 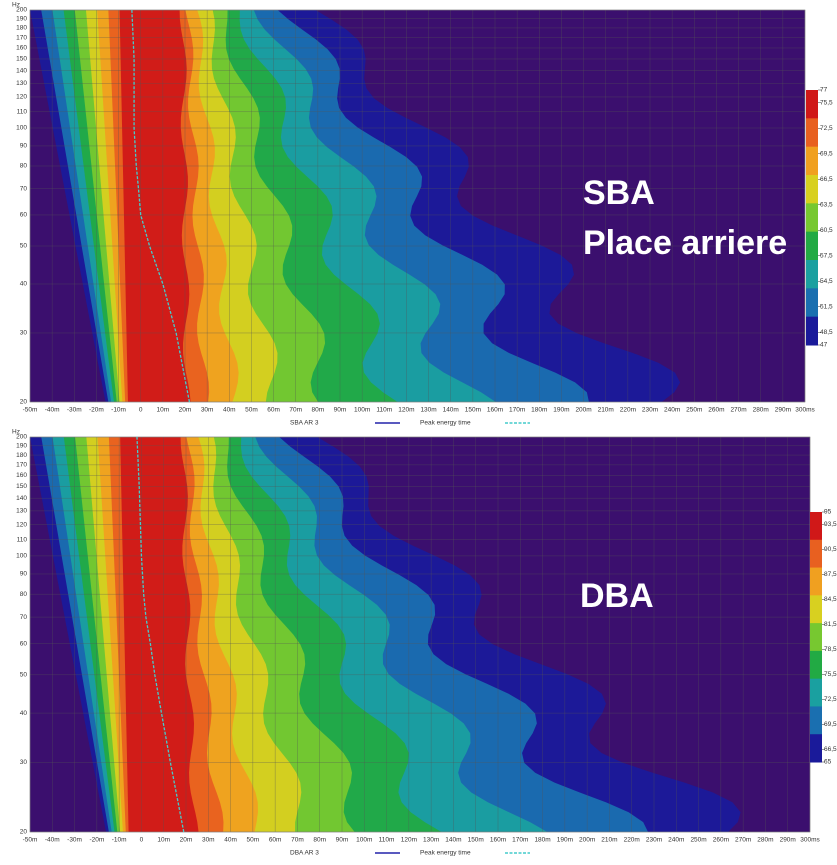 What do you see at coordinates (24, 574) in the screenshot?
I see `y-tick-label: 90` at bounding box center [24, 574].